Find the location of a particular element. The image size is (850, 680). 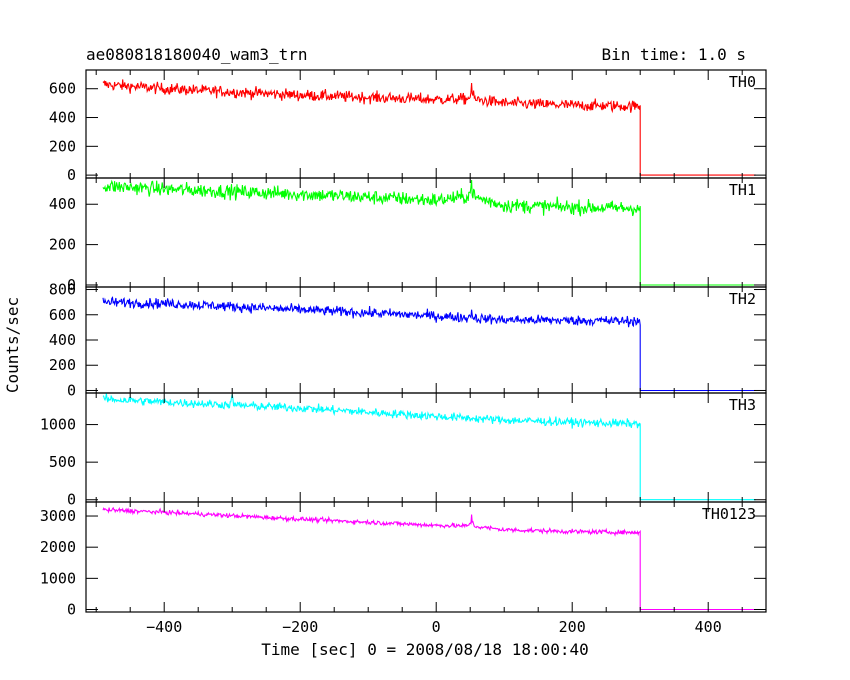

panel-label-th3: TH3 is located at coordinates (742, 405).